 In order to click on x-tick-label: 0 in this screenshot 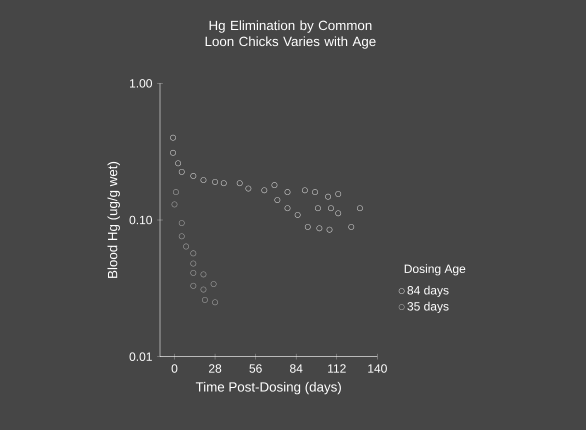, I will do `click(175, 368)`.